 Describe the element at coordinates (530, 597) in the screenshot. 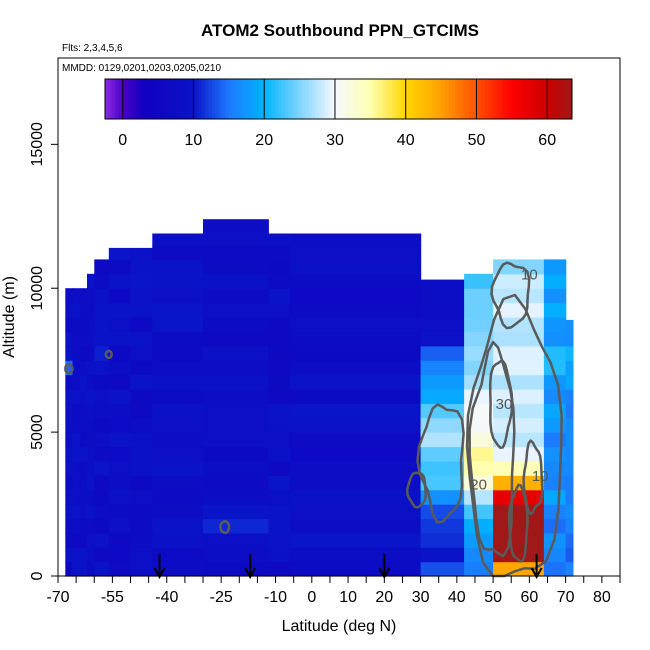

I see `x-tick-label: 60` at that location.